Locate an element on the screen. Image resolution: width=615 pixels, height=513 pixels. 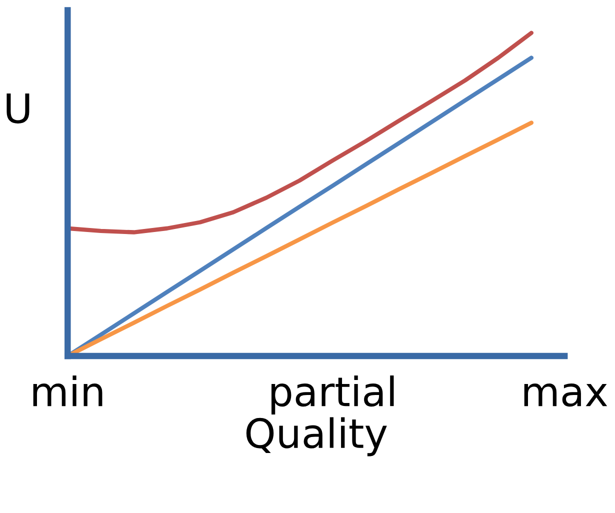
x-tick-label: min is located at coordinates (67, 390).